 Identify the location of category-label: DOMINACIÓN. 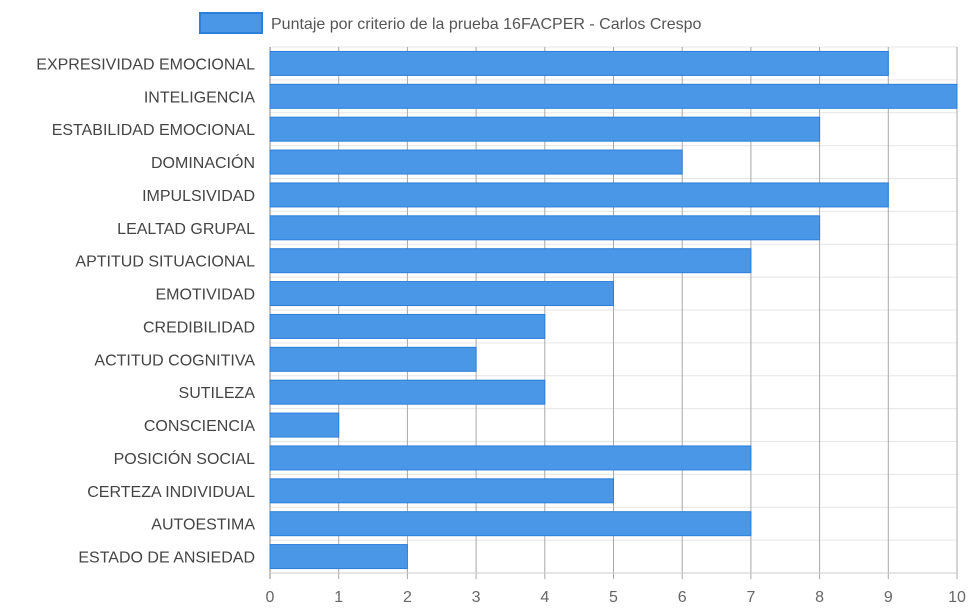
(203, 162).